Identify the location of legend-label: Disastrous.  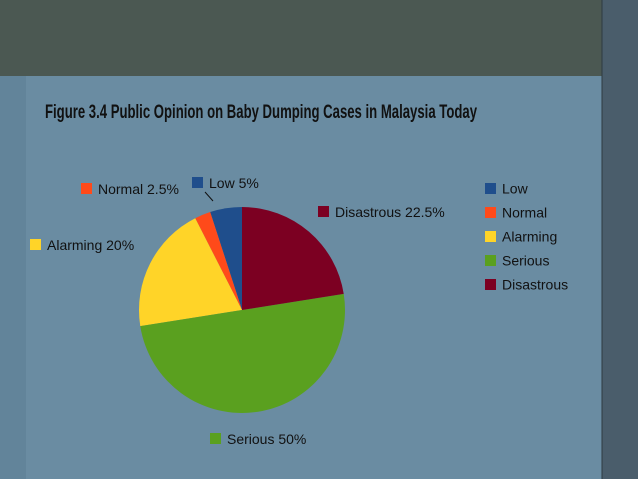
(535, 285).